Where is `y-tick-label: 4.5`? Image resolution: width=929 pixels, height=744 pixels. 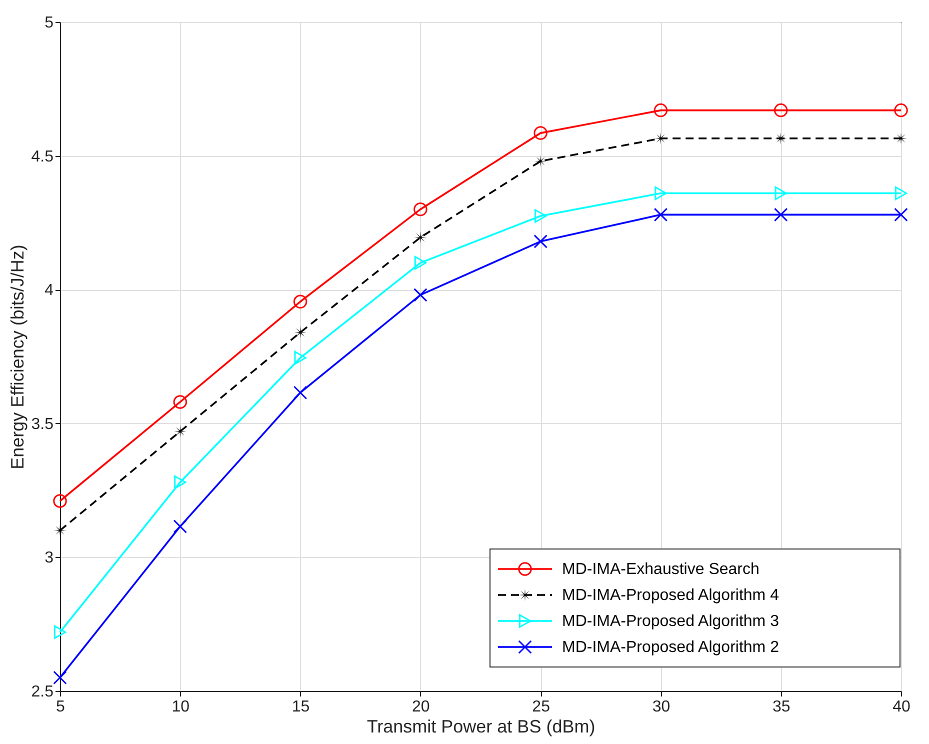 y-tick-label: 4.5 is located at coordinates (42, 157).